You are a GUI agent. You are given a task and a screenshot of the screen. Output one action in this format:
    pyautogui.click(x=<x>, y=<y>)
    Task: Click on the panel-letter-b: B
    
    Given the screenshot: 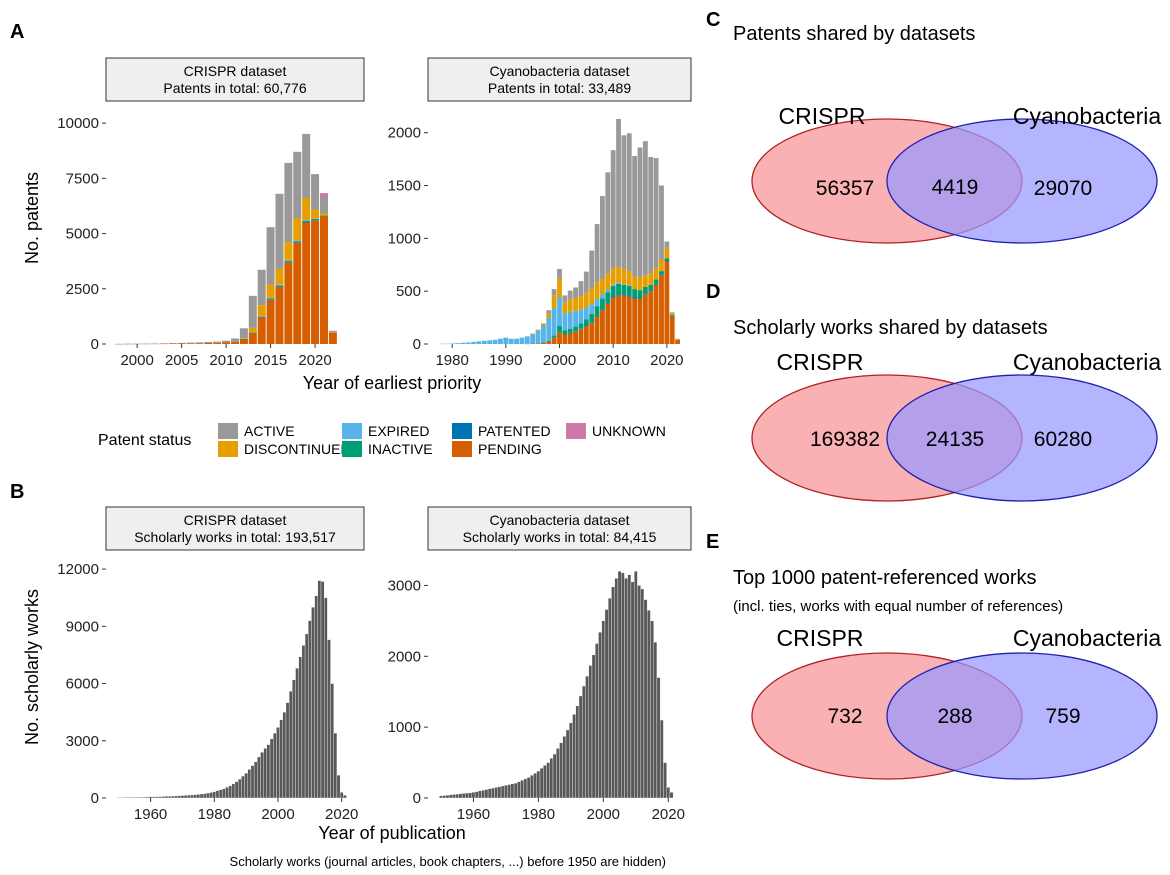 What is the action you would take?
    pyautogui.click(x=17, y=492)
    